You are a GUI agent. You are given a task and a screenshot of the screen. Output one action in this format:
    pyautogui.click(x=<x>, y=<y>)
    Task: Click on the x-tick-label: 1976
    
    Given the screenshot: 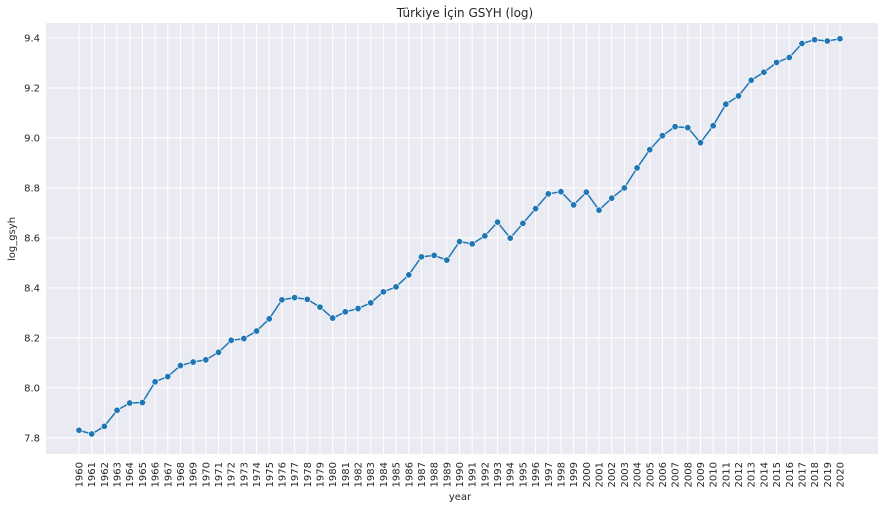 What is the action you would take?
    pyautogui.click(x=282, y=474)
    